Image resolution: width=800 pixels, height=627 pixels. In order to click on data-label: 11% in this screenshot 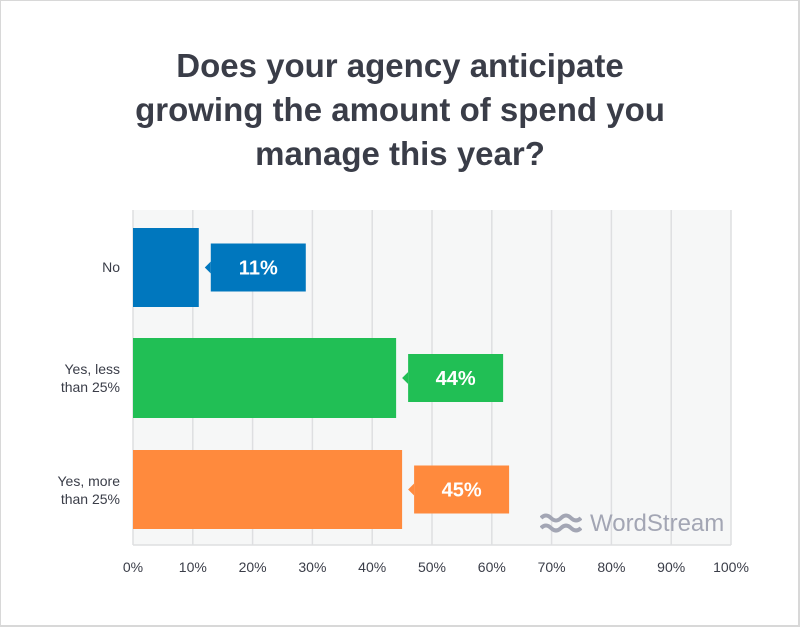, I will do `click(258, 269)`.